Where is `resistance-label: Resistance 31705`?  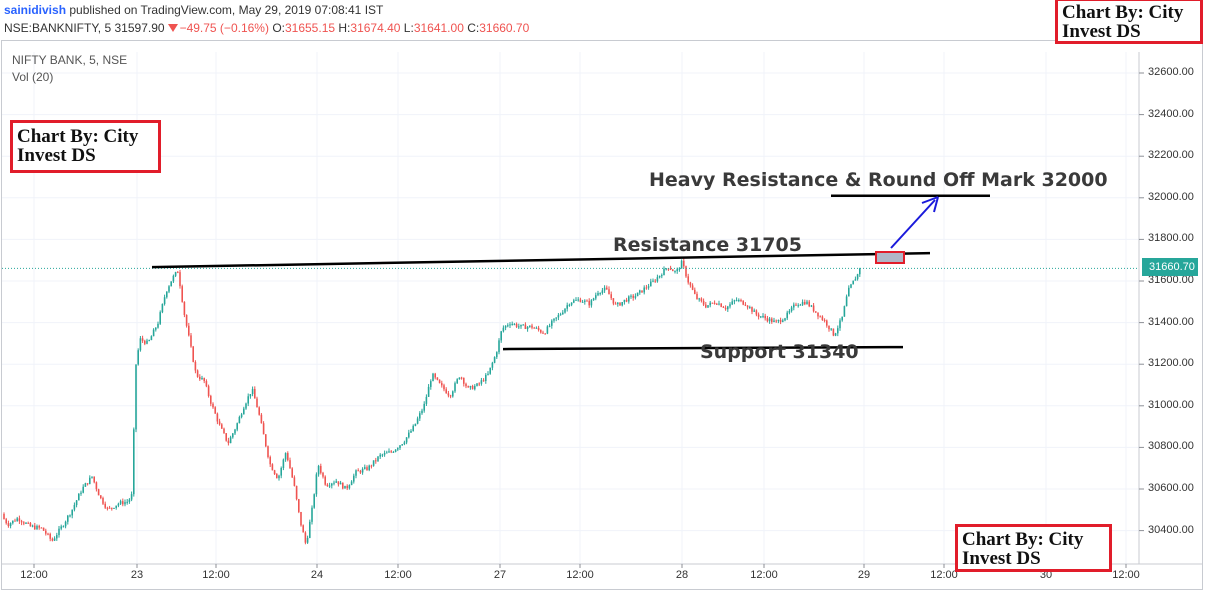
resistance-label: Resistance 31705 is located at coordinates (707, 245).